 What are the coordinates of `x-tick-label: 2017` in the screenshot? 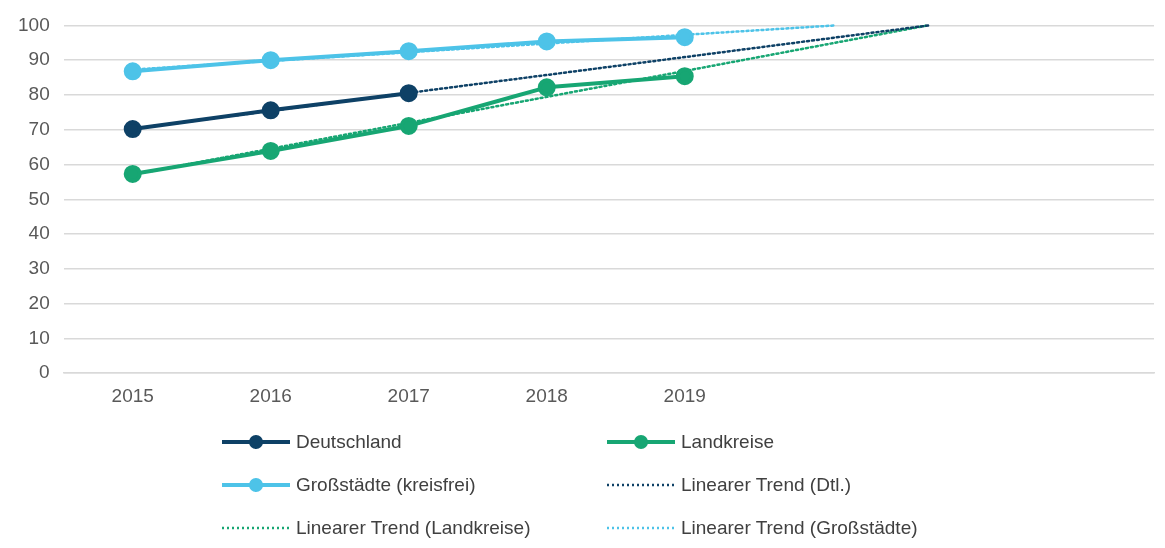 It's located at (408, 395).